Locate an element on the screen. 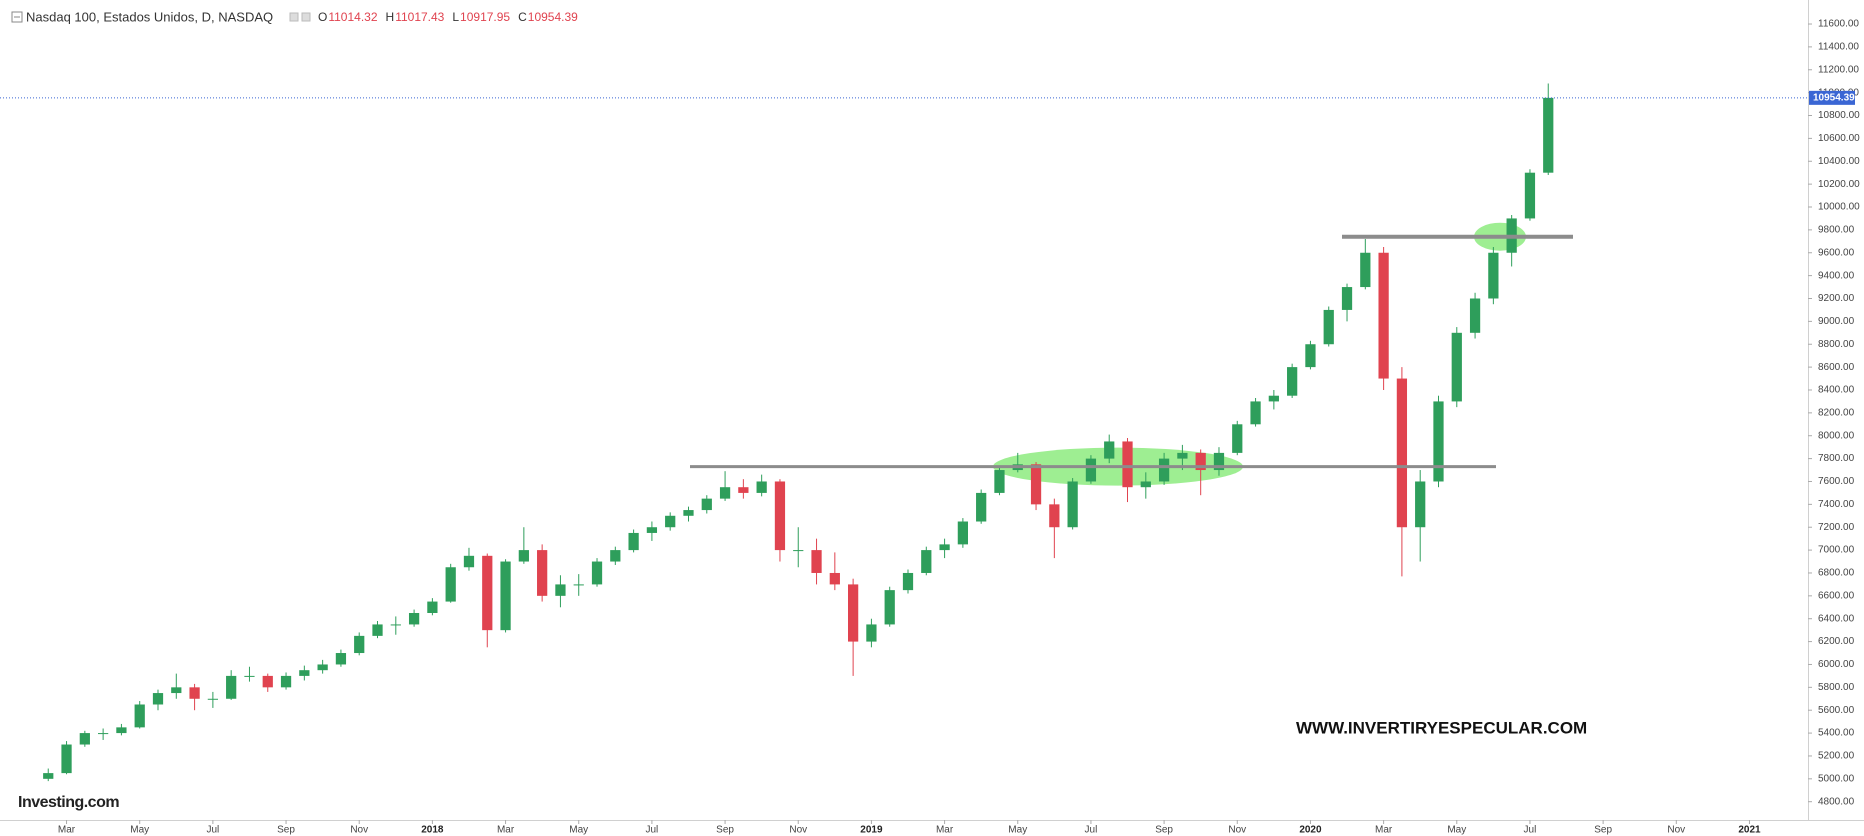 The height and width of the screenshot is (836, 1864). y-tick-label: 8400.00 is located at coordinates (1836, 390).